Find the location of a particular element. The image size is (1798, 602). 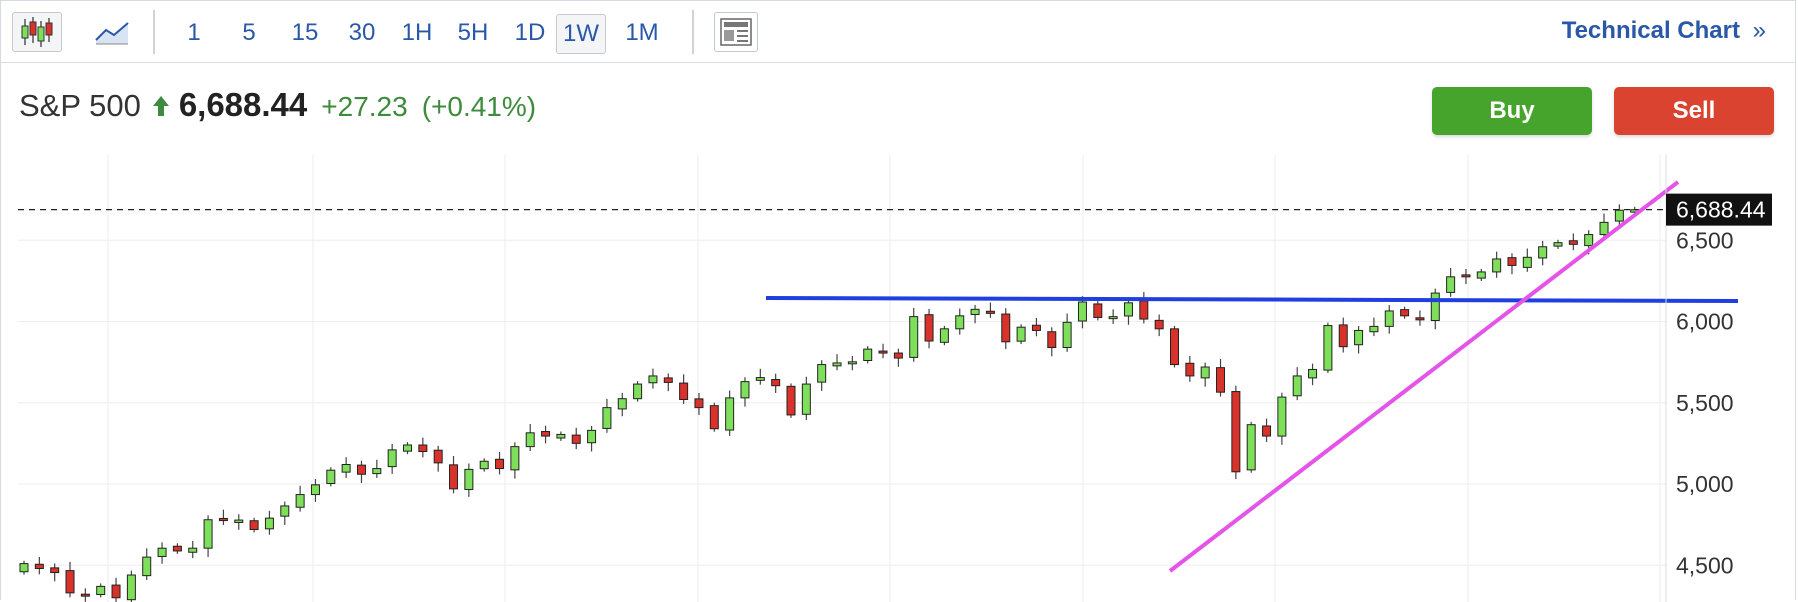

interval-15: 15 is located at coordinates (305, 32).